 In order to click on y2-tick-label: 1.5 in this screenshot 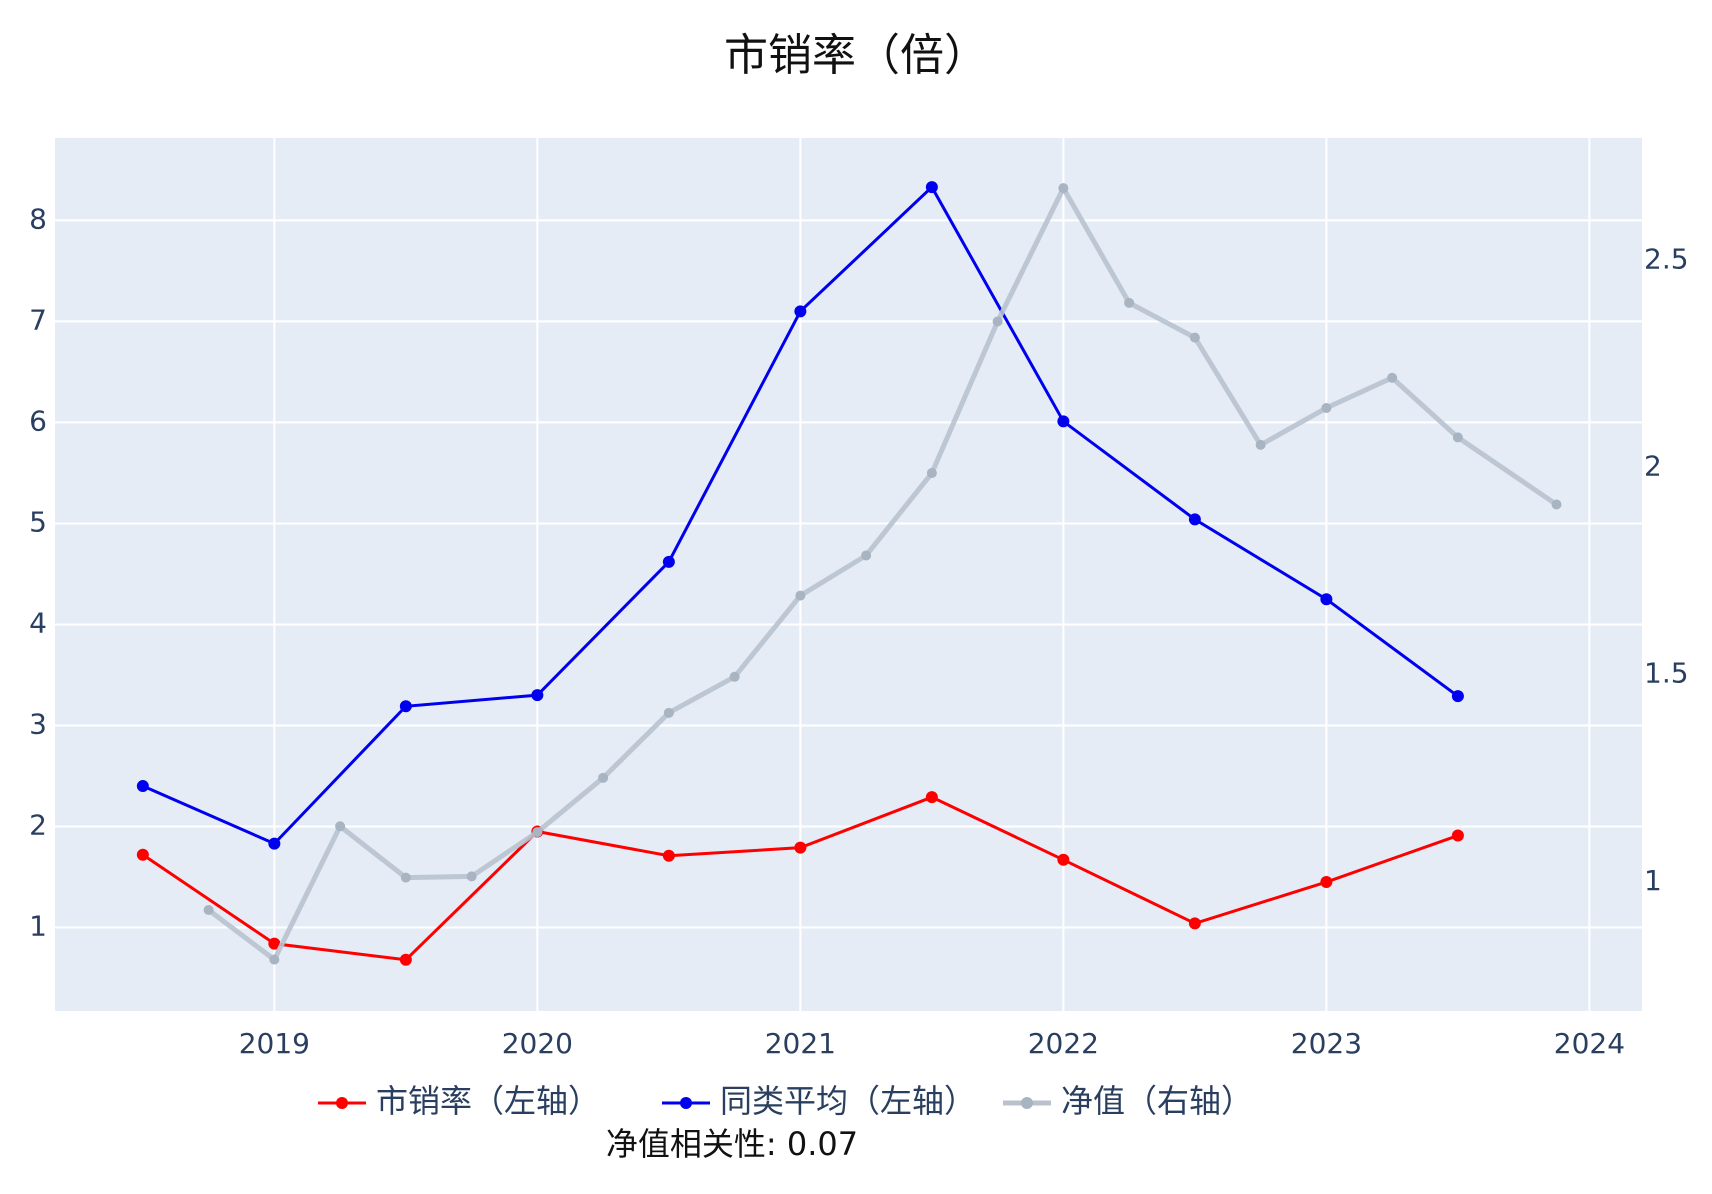, I will do `click(1666, 673)`.